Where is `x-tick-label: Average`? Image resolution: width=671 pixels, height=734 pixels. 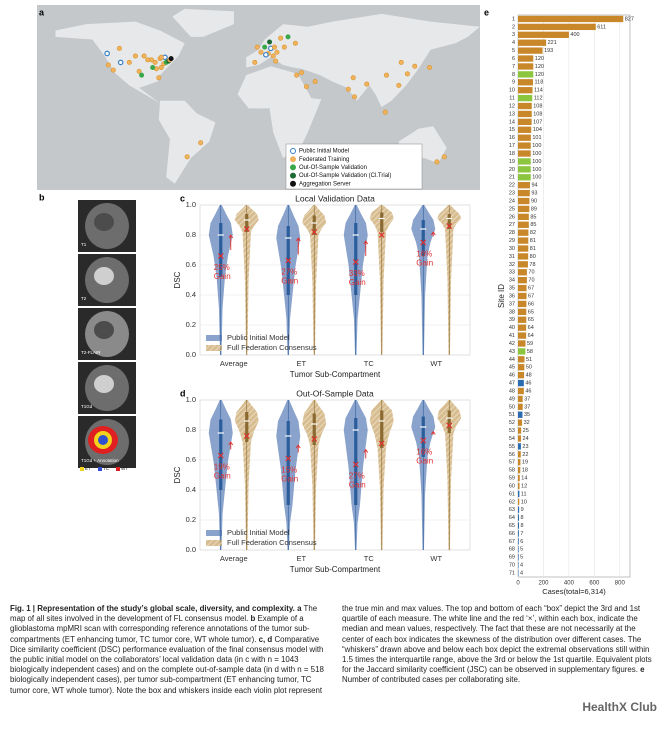
x-tick-label: Average is located at coordinates (234, 363).